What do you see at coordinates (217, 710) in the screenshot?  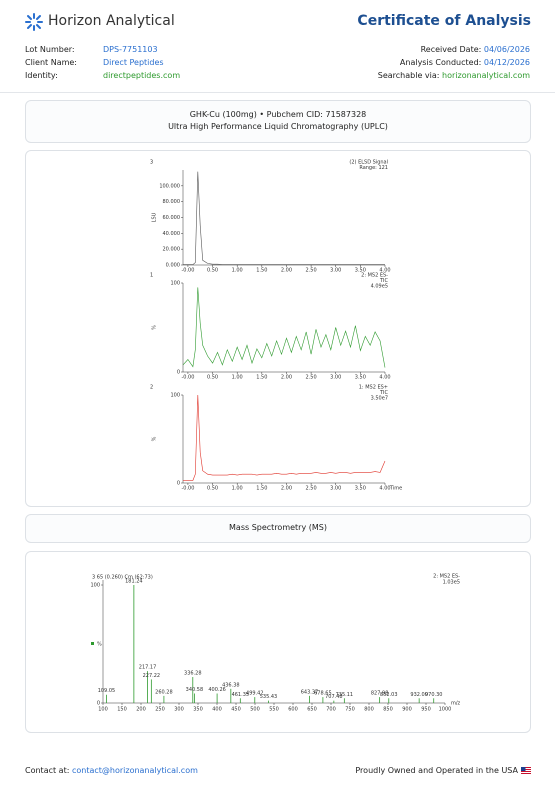 I see `x-tick-label: 400` at bounding box center [217, 710].